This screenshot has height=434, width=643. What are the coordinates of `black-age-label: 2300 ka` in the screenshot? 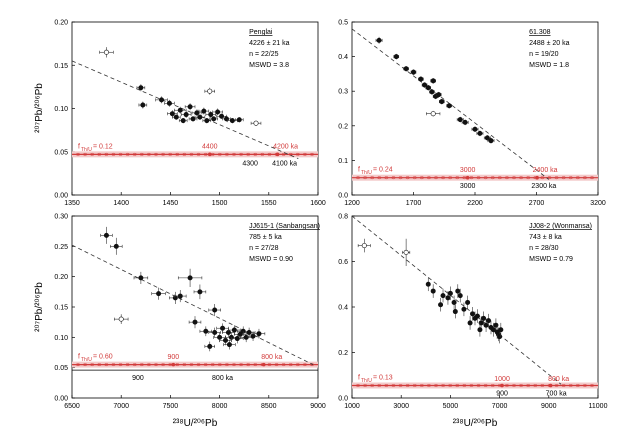 It's located at (543, 186).